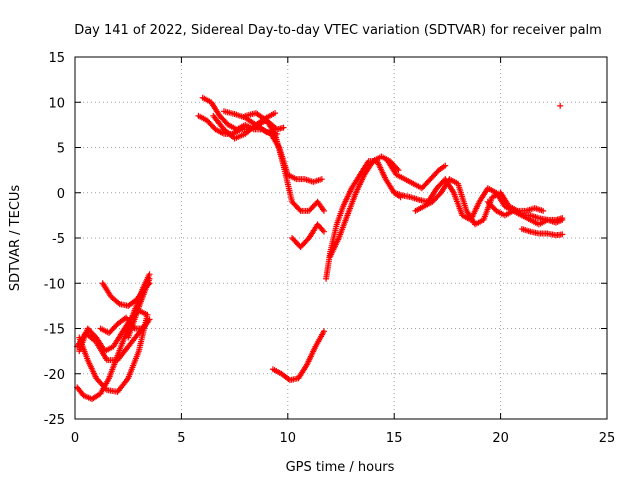  I want to click on y-tick-label: -25, so click(54, 420).